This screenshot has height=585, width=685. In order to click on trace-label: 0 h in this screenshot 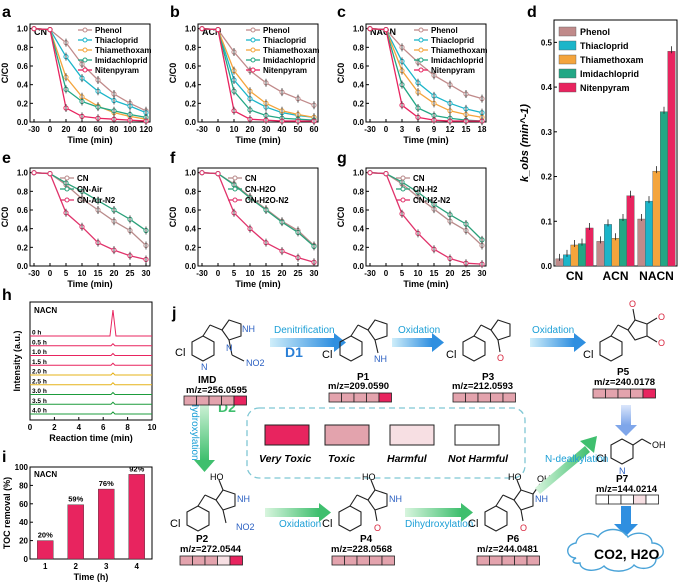, I will do `click(36, 333)`.